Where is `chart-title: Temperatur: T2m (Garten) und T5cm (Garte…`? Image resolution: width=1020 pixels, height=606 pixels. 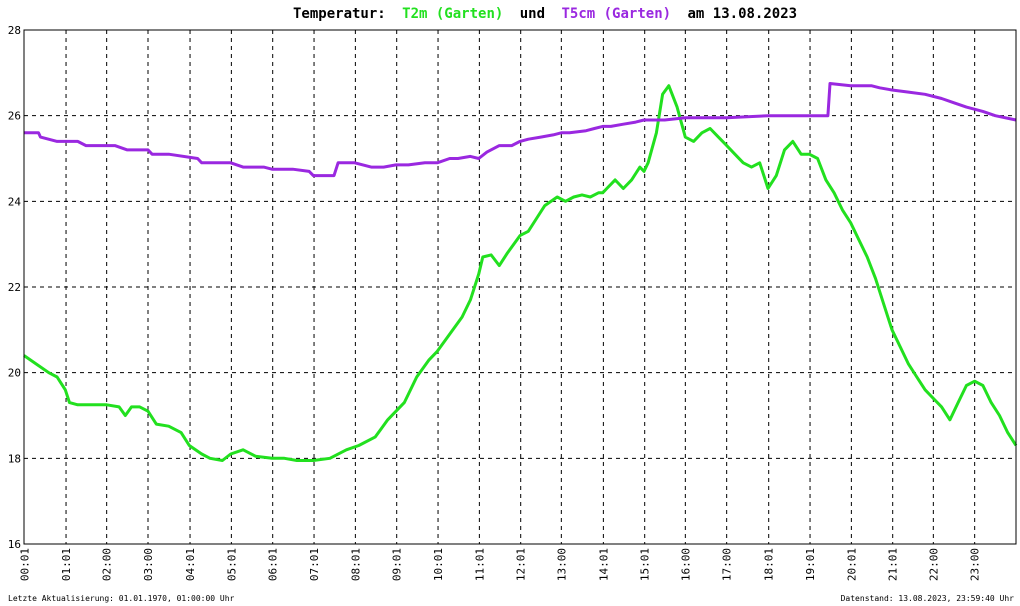 chart-title: Temperatur: T2m (Garten) und T5cm (Garte… is located at coordinates (545, 14).